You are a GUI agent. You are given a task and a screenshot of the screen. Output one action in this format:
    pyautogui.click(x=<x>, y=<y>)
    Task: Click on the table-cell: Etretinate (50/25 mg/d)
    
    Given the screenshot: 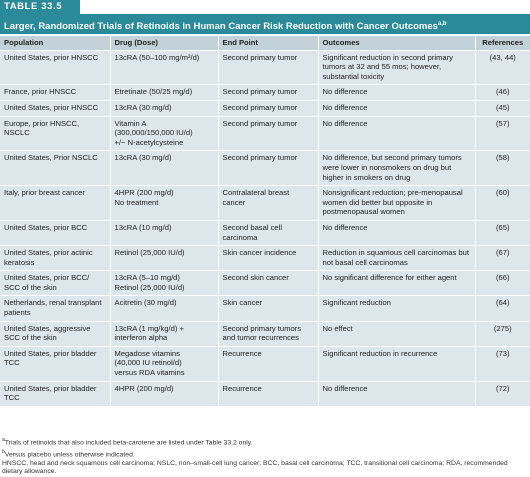 What is the action you would take?
    pyautogui.click(x=163, y=92)
    